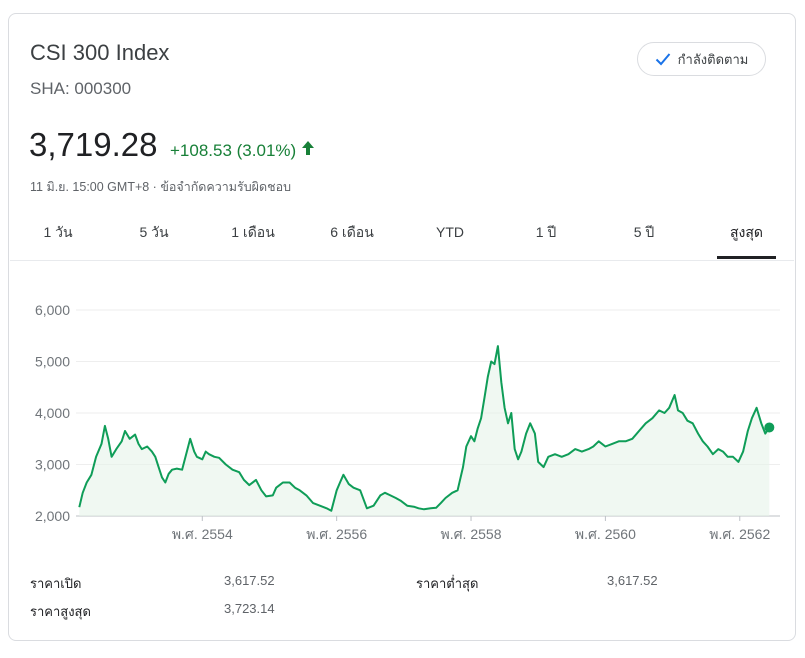  What do you see at coordinates (56, 583) in the screenshot?
I see `open-label: ราคาเปิด` at bounding box center [56, 583].